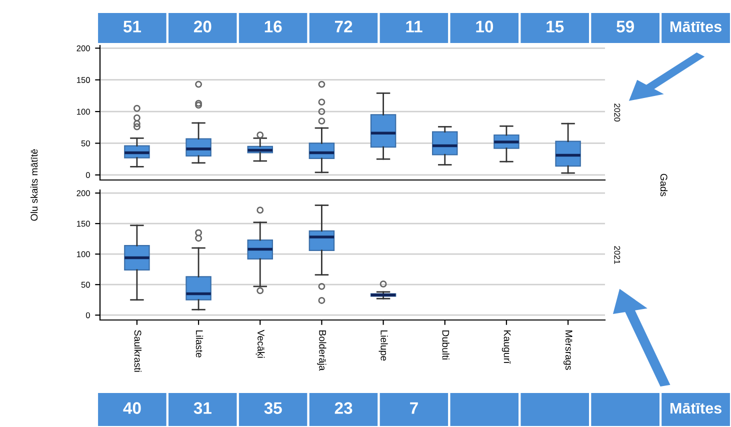 The height and width of the screenshot is (427, 731). What do you see at coordinates (555, 26) in the screenshot?
I see `text: 15` at bounding box center [555, 26].